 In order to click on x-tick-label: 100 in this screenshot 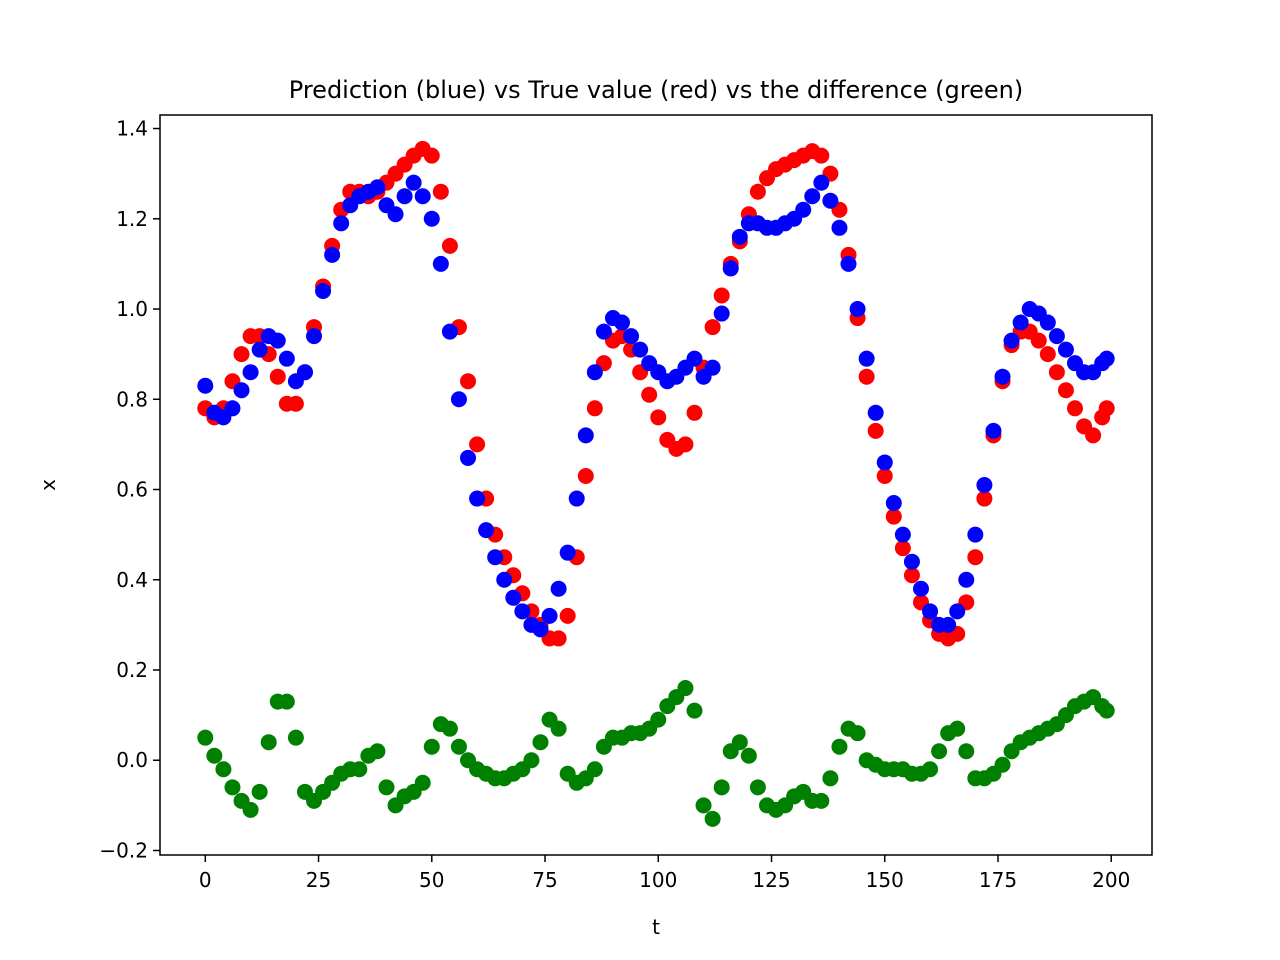, I will do `click(658, 880)`.